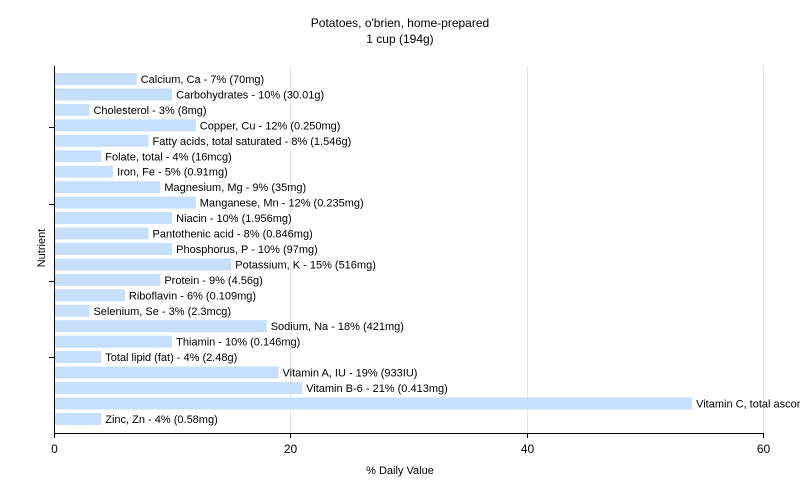 This screenshot has height=500, width=800. Describe the element at coordinates (528, 449) in the screenshot. I see `x-tick-label: 40` at that location.